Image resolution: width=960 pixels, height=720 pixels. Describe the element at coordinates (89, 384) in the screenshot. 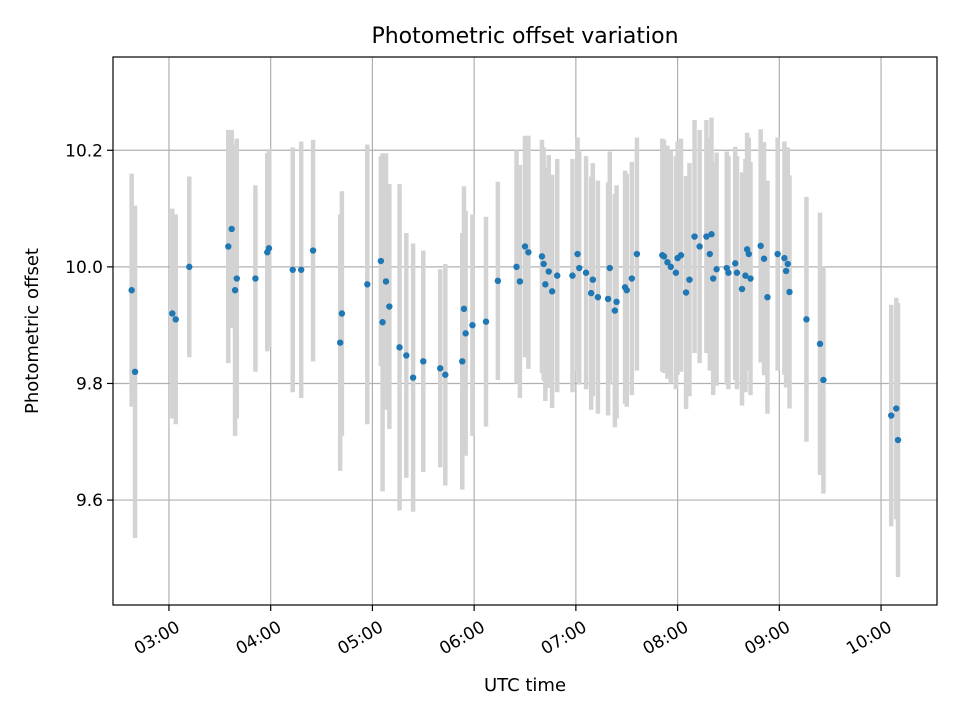

I see `y-tick-label: 9.8` at that location.